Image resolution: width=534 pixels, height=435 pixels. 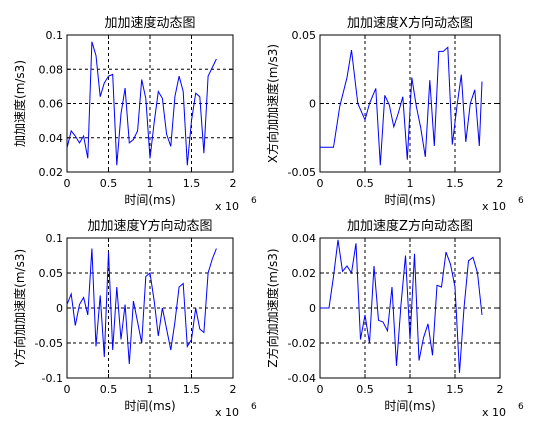 I want to click on chart-title: 加加速度动态图, so click(x=149, y=23).